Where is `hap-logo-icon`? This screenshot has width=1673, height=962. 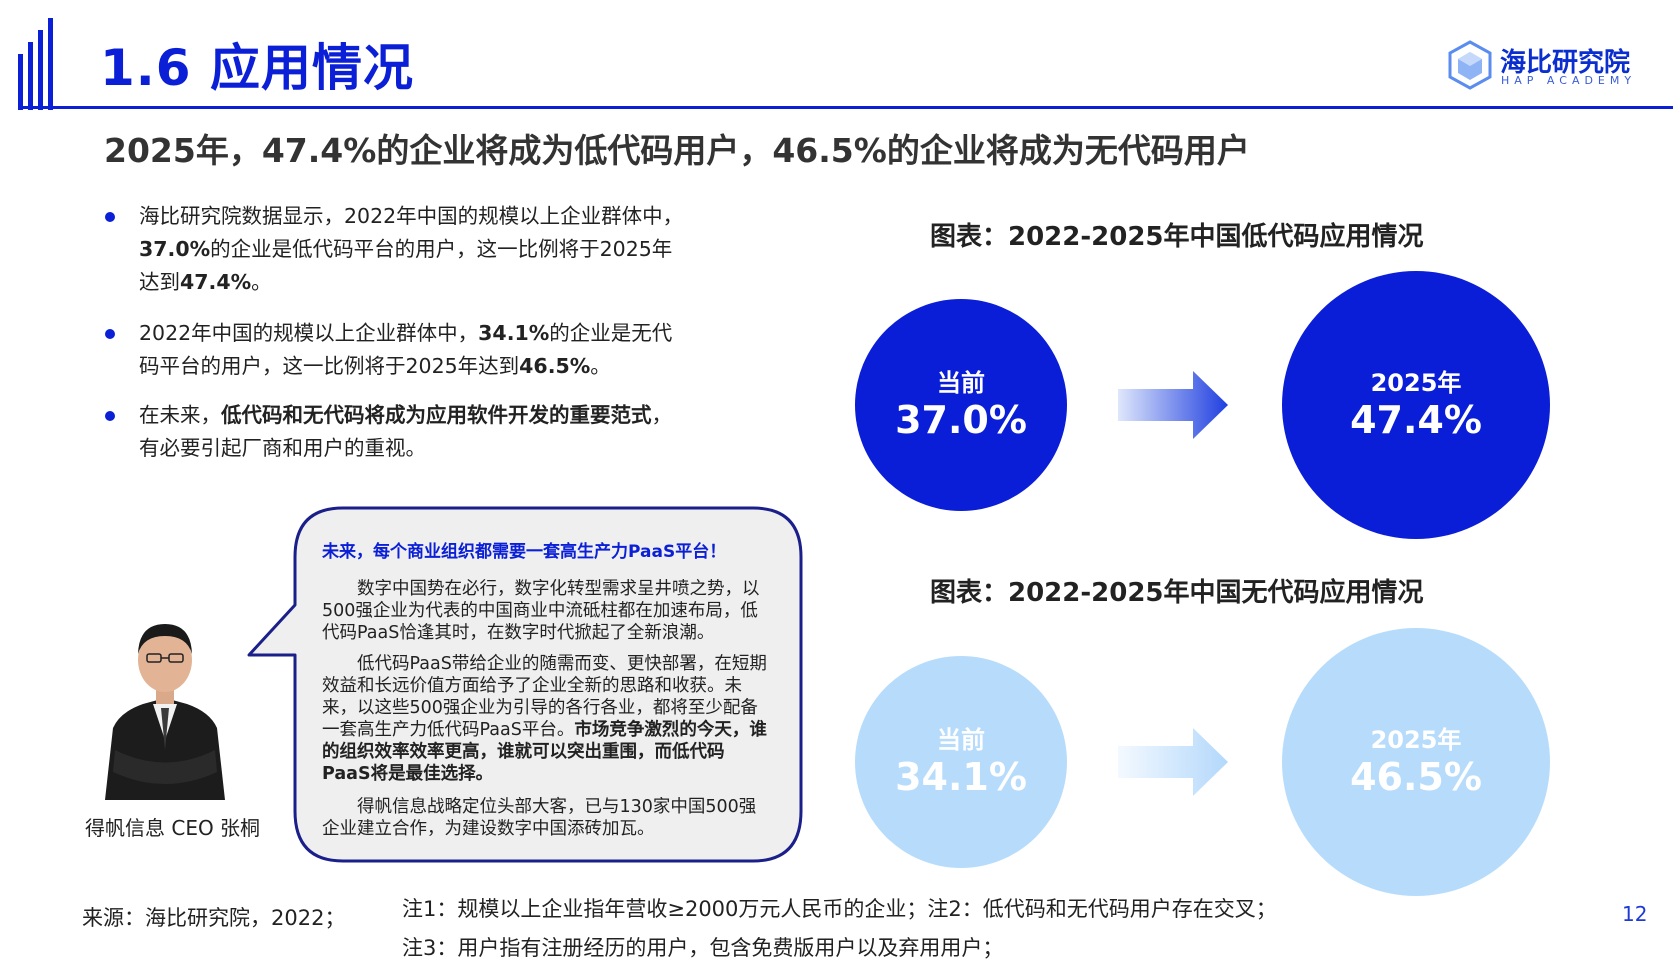 hap-logo-icon is located at coordinates (1470, 65).